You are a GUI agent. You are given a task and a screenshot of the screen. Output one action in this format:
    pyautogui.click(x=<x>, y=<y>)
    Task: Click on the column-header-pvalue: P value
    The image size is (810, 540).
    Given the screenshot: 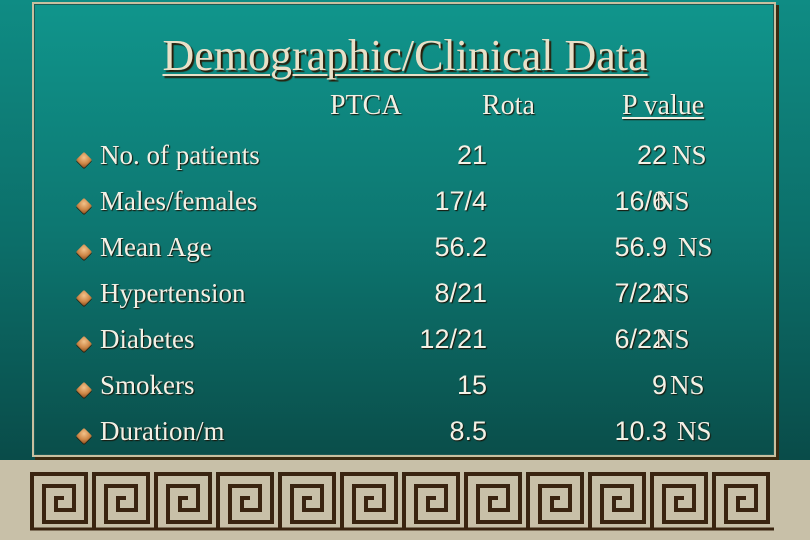 What is the action you would take?
    pyautogui.click(x=663, y=105)
    